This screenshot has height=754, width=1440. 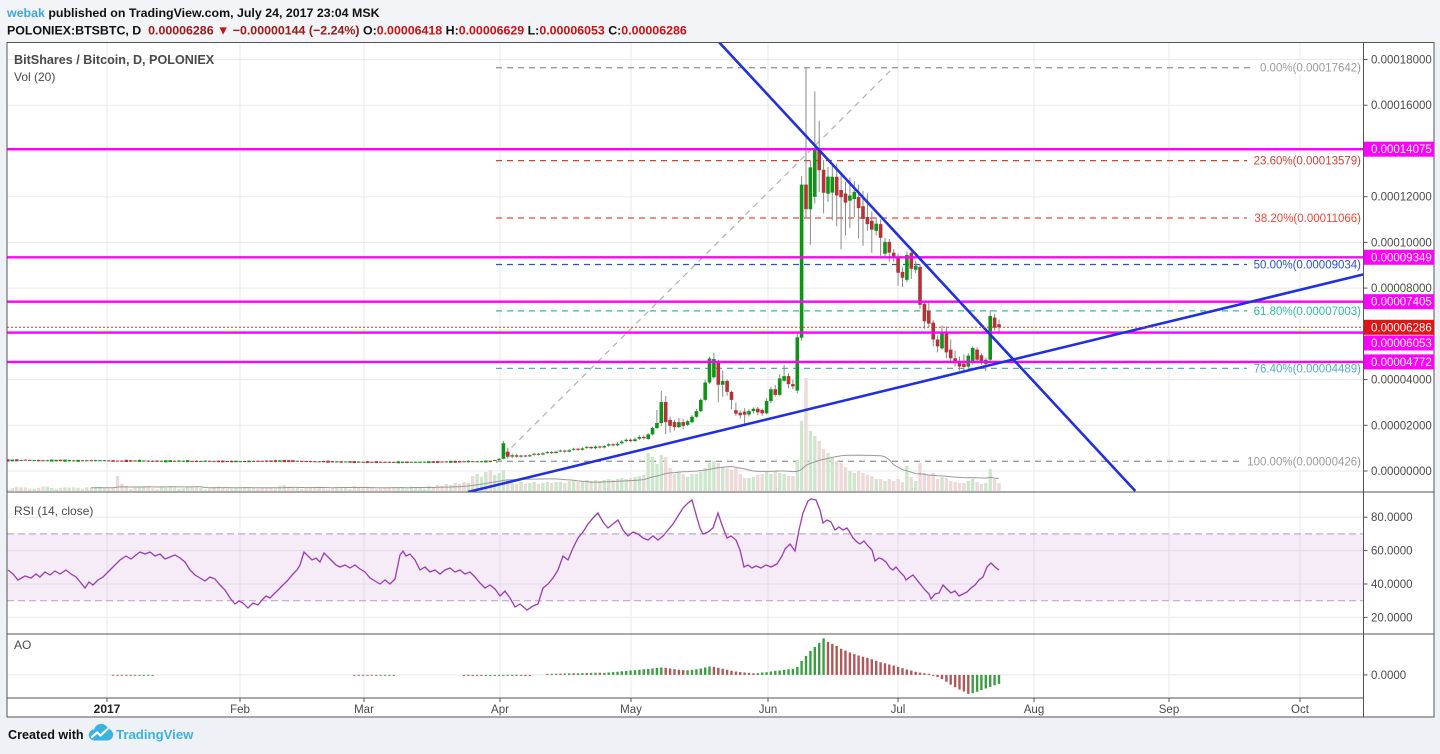 What do you see at coordinates (1401, 472) in the screenshot?
I see `svg-text: 0.00000000` at bounding box center [1401, 472].